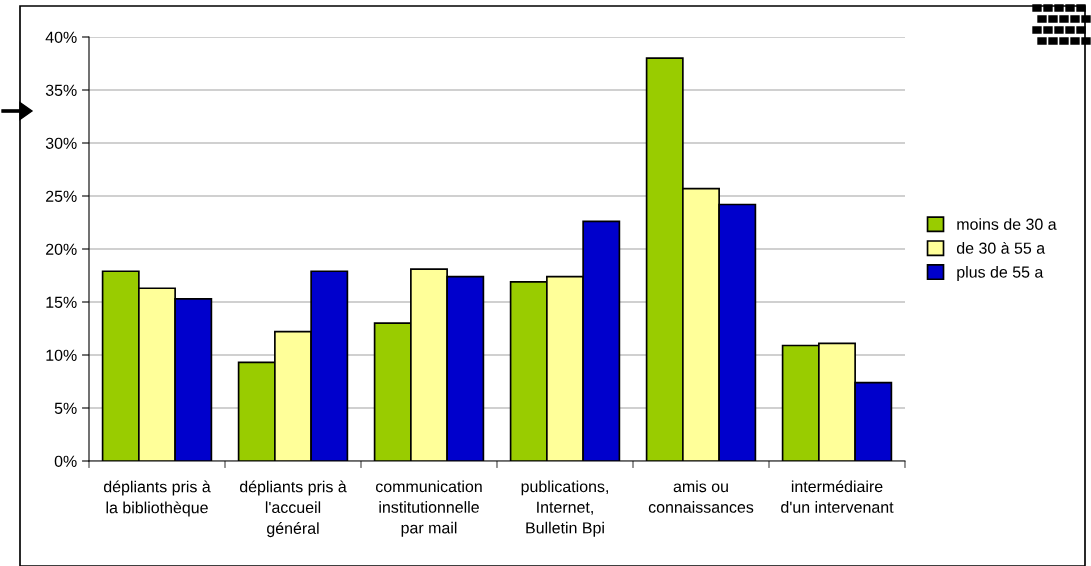  Describe the element at coordinates (293, 509) in the screenshot. I see `x-tick-label: dépliants pris à l'accueil général` at that location.